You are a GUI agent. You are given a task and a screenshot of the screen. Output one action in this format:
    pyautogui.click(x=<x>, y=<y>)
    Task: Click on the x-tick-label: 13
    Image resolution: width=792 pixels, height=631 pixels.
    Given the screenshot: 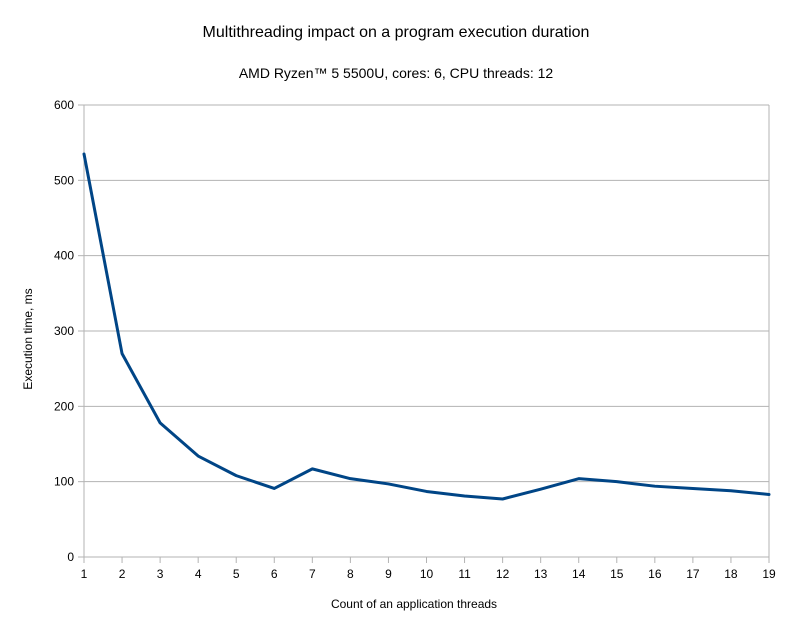 What is the action you would take?
    pyautogui.click(x=541, y=574)
    